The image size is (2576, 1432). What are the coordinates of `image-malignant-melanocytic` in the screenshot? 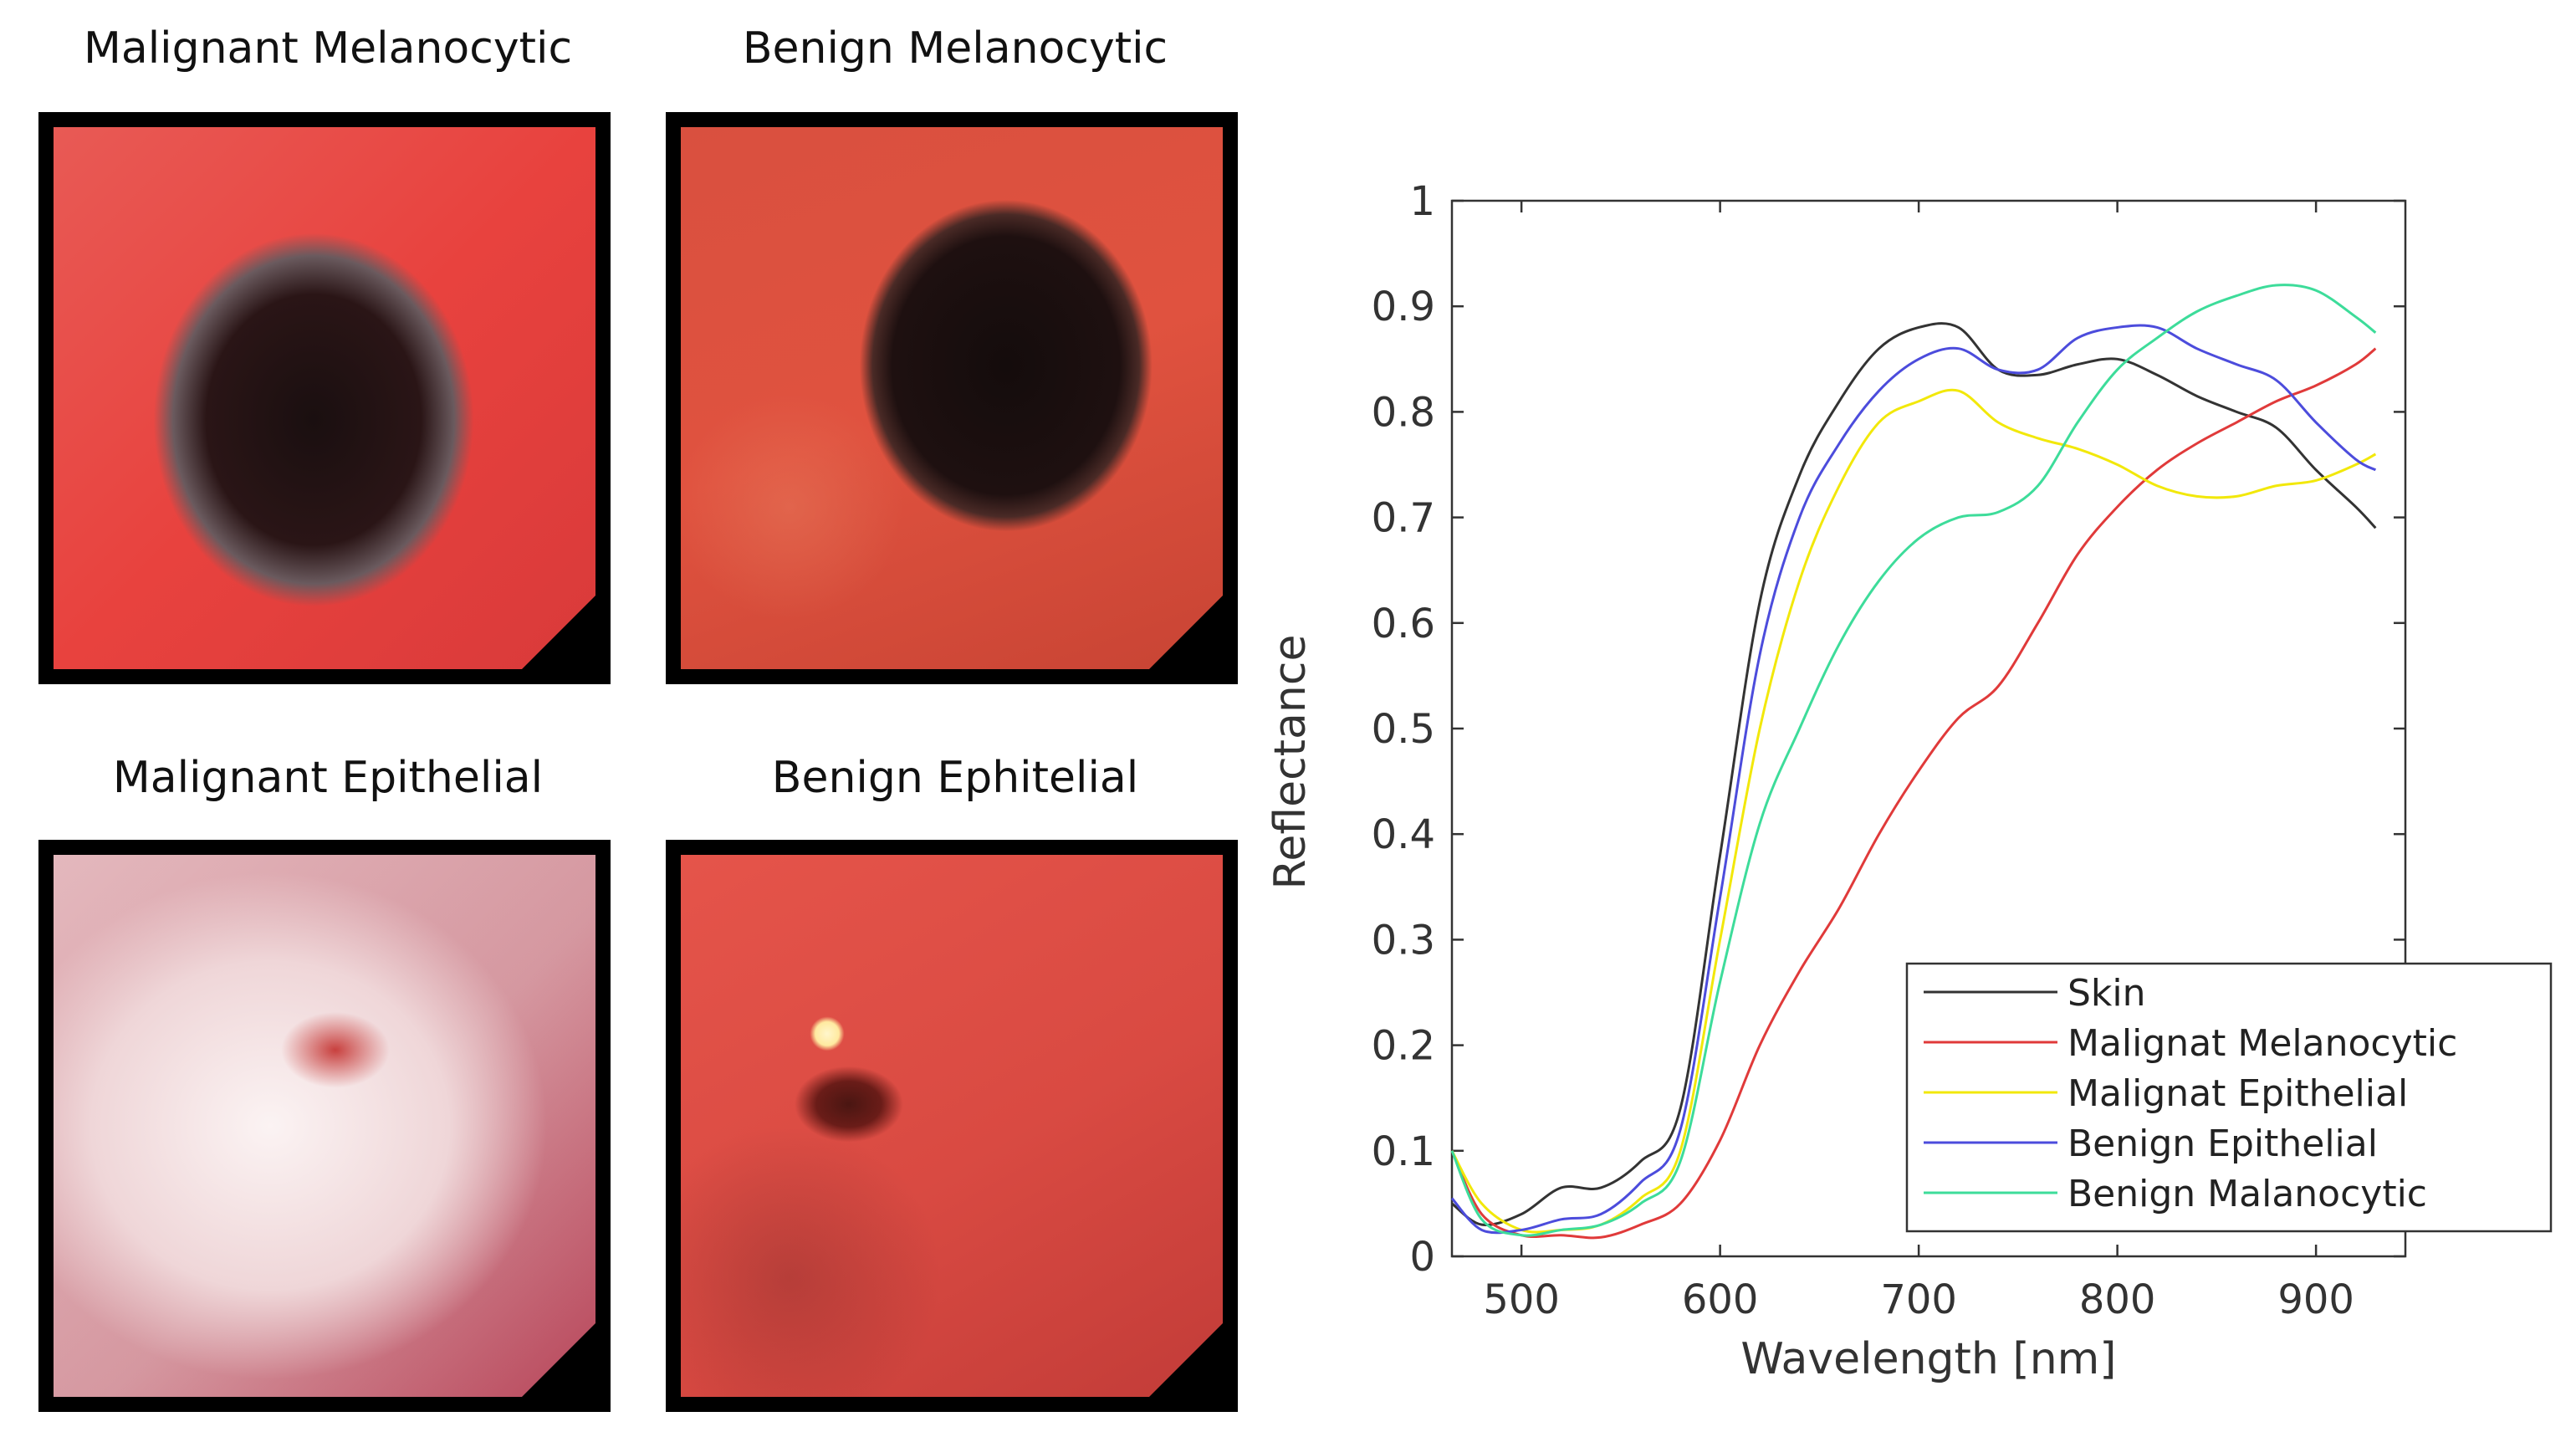 It's located at (324, 398).